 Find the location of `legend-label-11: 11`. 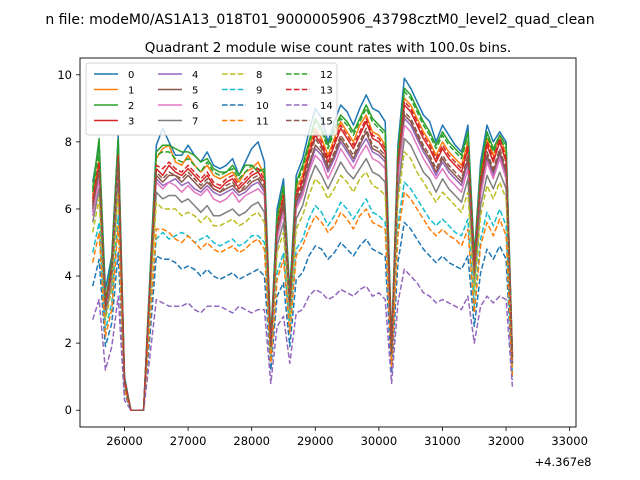

legend-label-11: 11 is located at coordinates (262, 122).